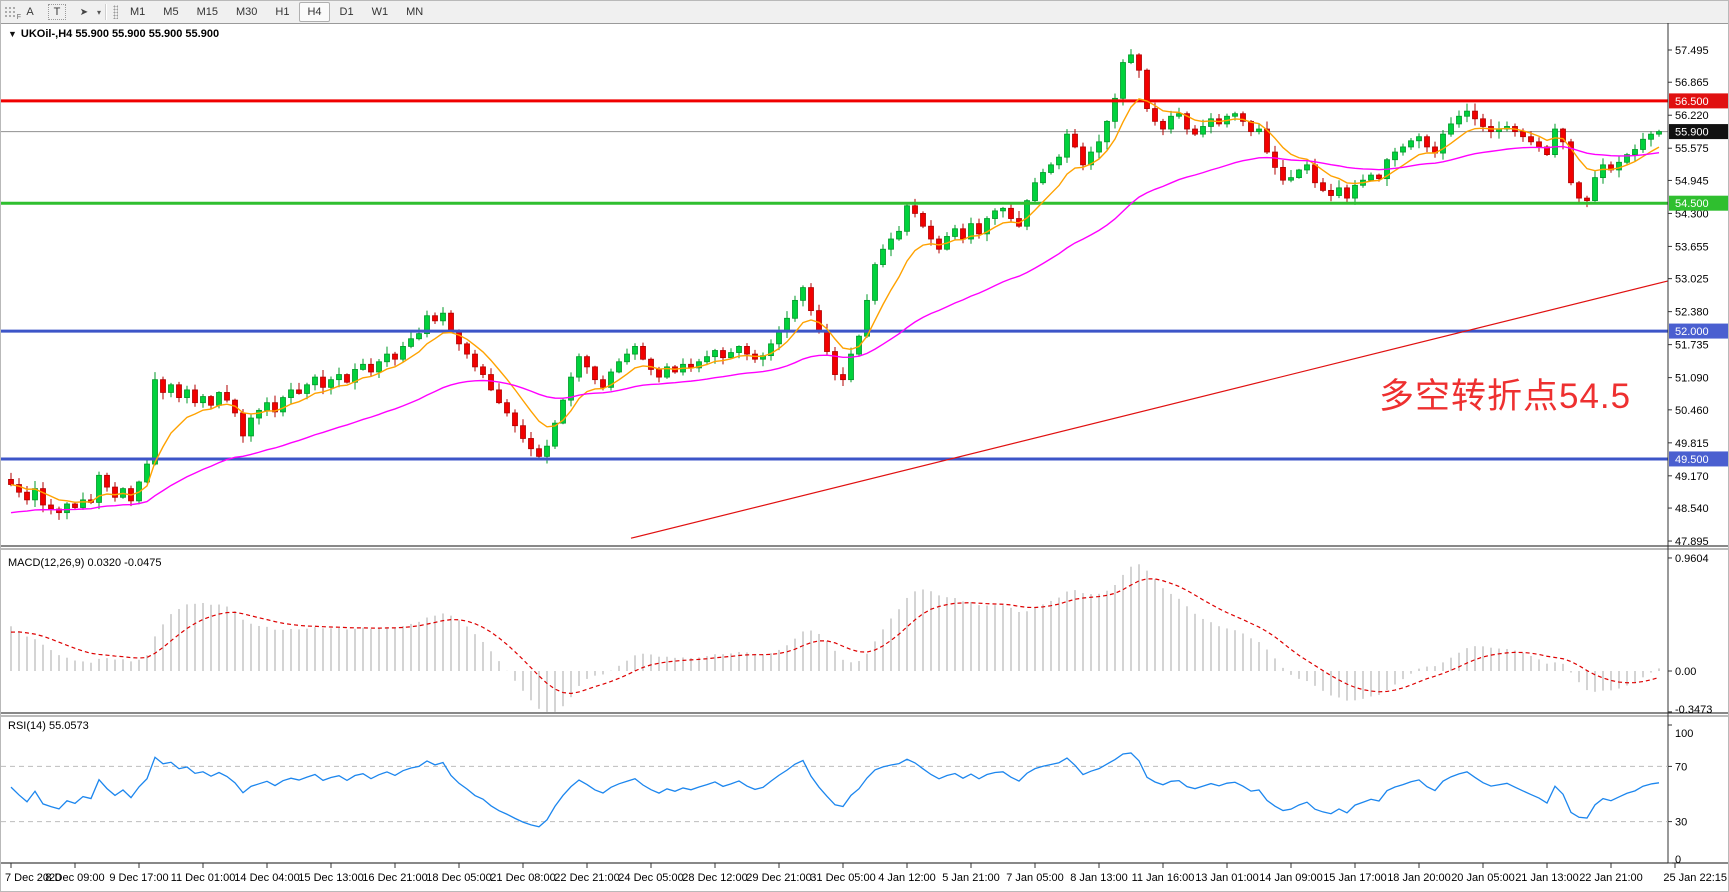 This screenshot has width=1729, height=892. What do you see at coordinates (1419, 878) in the screenshot?
I see `time-axis-label: 18 Jan 20:00` at bounding box center [1419, 878].